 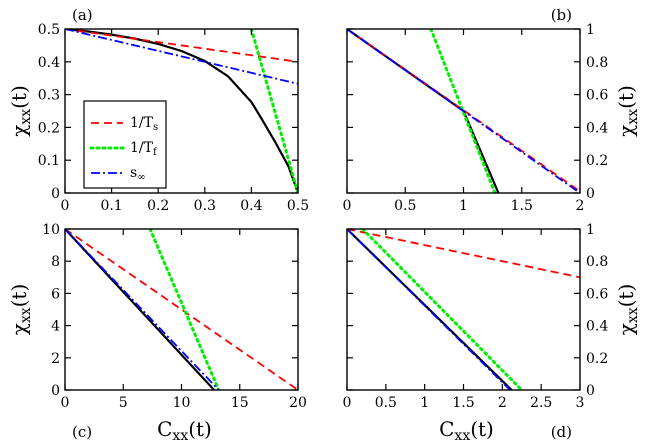 I want to click on panel-label: (b), so click(x=561, y=15).